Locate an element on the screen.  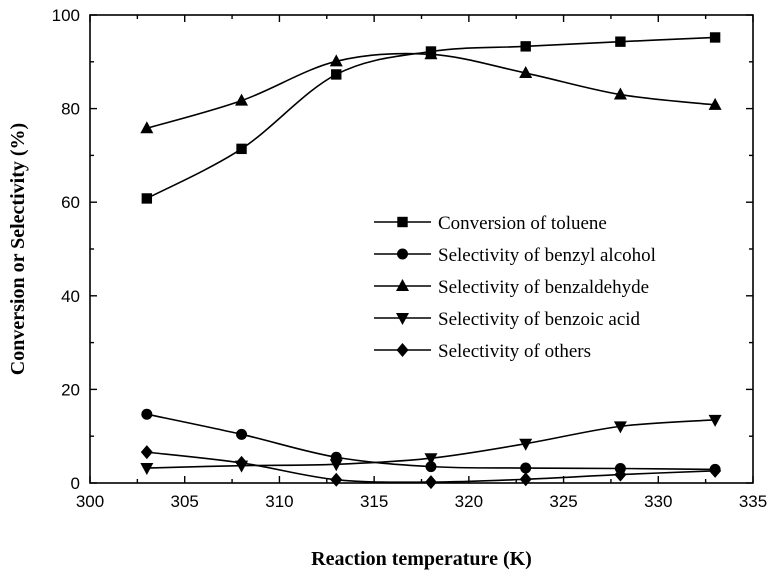
series-line is located at coordinates (431, 91).